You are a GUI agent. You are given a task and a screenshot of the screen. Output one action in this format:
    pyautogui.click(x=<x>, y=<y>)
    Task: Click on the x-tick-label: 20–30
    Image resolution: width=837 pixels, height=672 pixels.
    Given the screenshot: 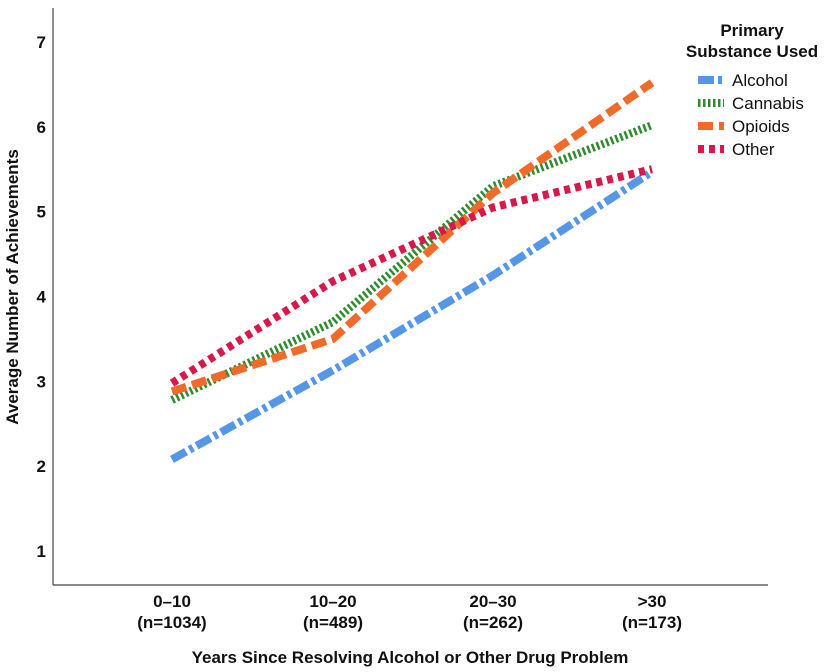 What is the action you would take?
    pyautogui.click(x=492, y=601)
    